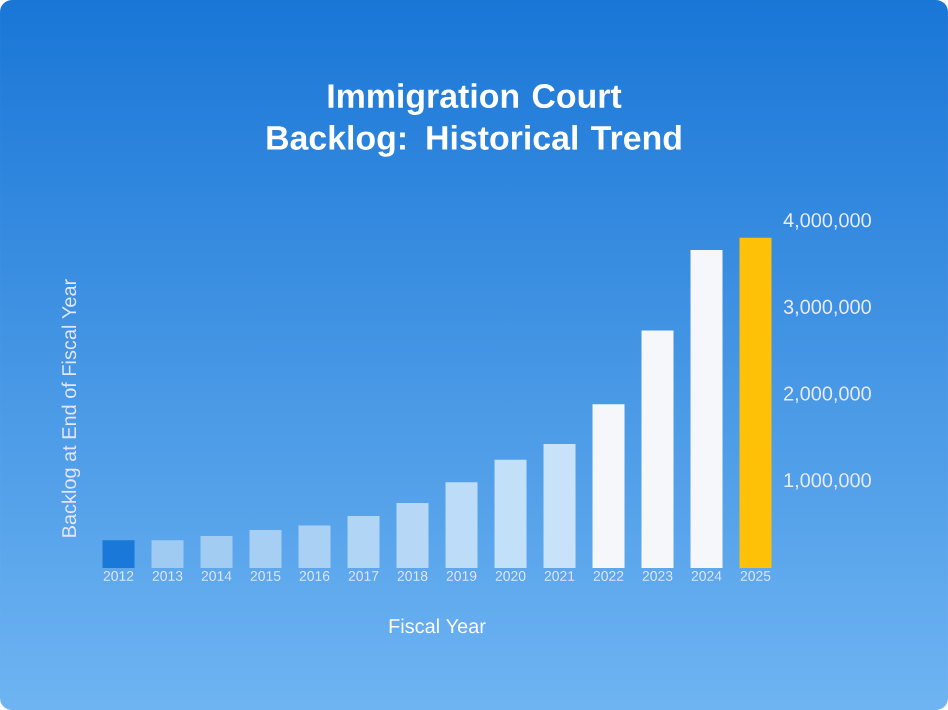 The height and width of the screenshot is (710, 948). Describe the element at coordinates (827, 221) in the screenshot. I see `y-tick-label: 4,000,000` at that location.